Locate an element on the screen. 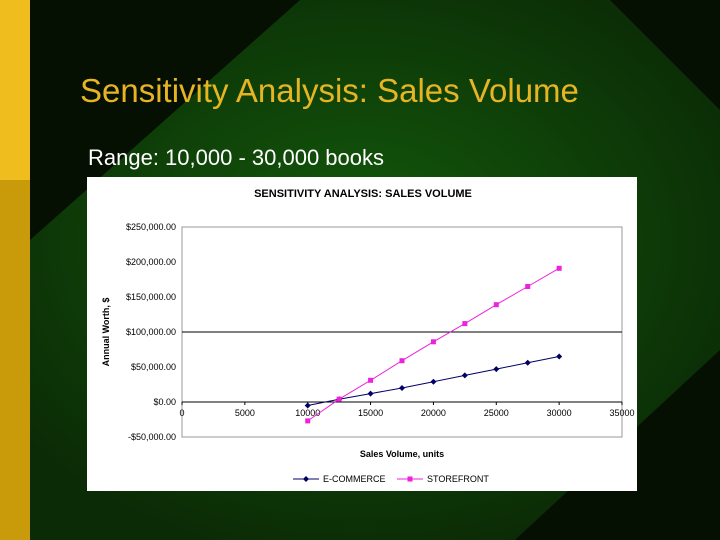 Image resolution: width=720 pixels, height=540 pixels. series-e-commerce is located at coordinates (433, 381).